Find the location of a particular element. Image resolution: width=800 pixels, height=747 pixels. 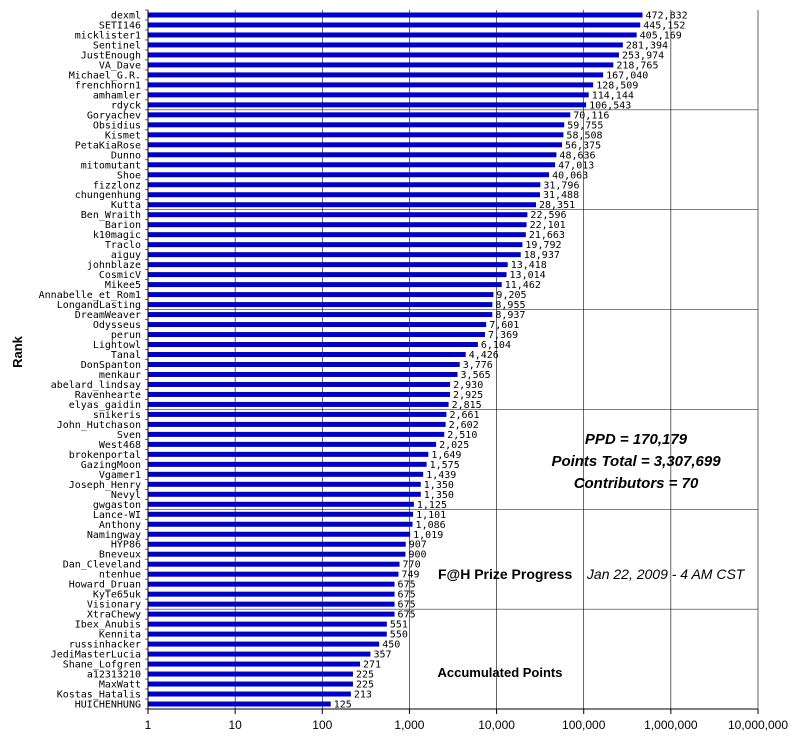

category-label: Barion is located at coordinates (123, 225).